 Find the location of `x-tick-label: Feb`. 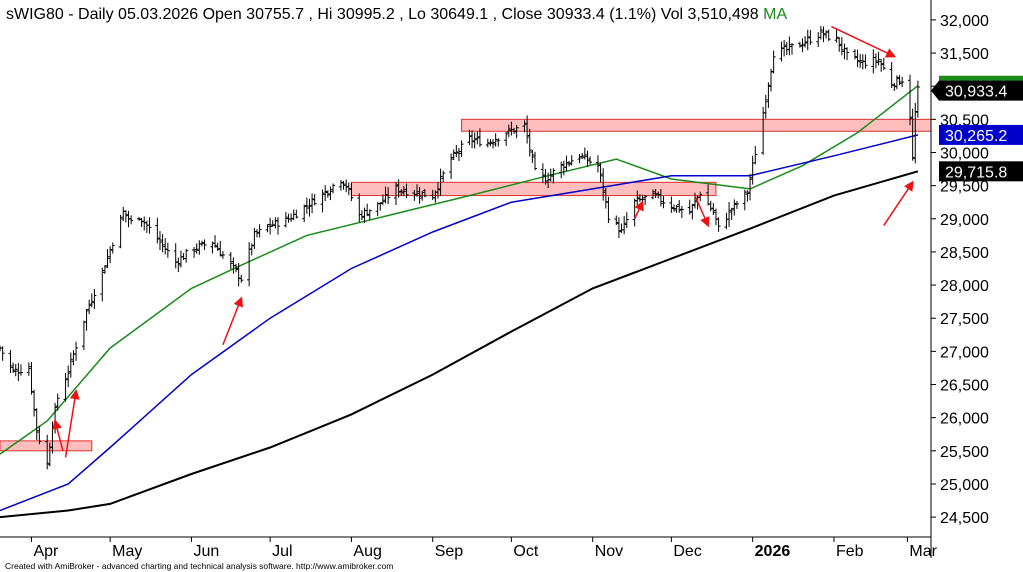

x-tick-label: Feb is located at coordinates (850, 551).